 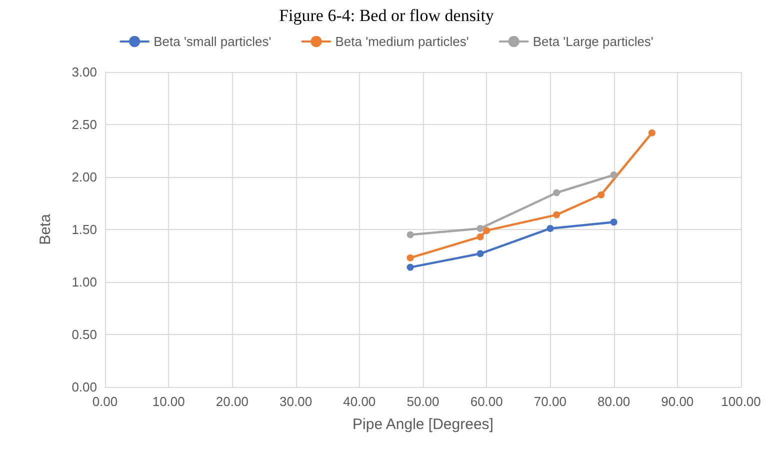 What do you see at coordinates (614, 401) in the screenshot?
I see `x-tick-label: 80.00` at bounding box center [614, 401].